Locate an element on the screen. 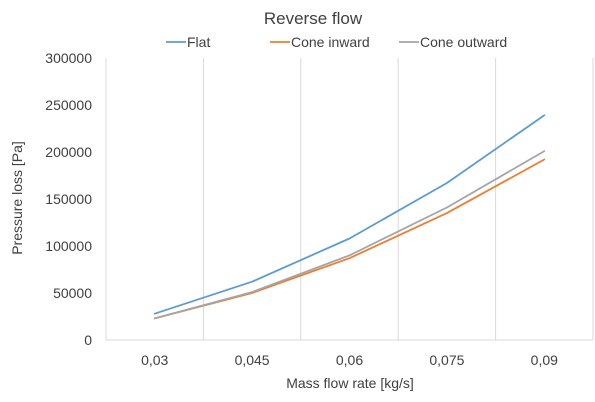 The width and height of the screenshot is (595, 402). legend-label-cone-outward: Cone outward is located at coordinates (463, 42).